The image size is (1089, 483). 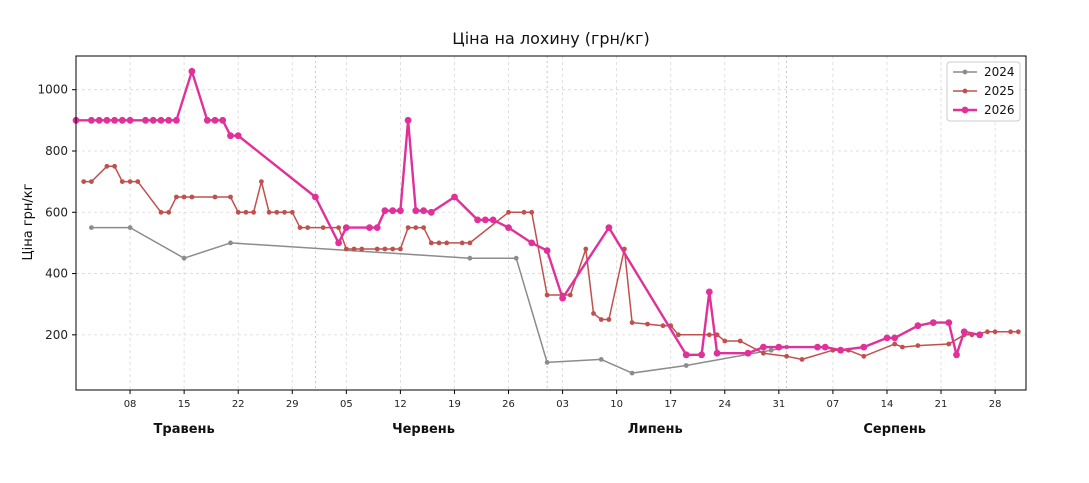 What do you see at coordinates (894, 429) in the screenshot?
I see `month-label: Серпень` at bounding box center [894, 429].